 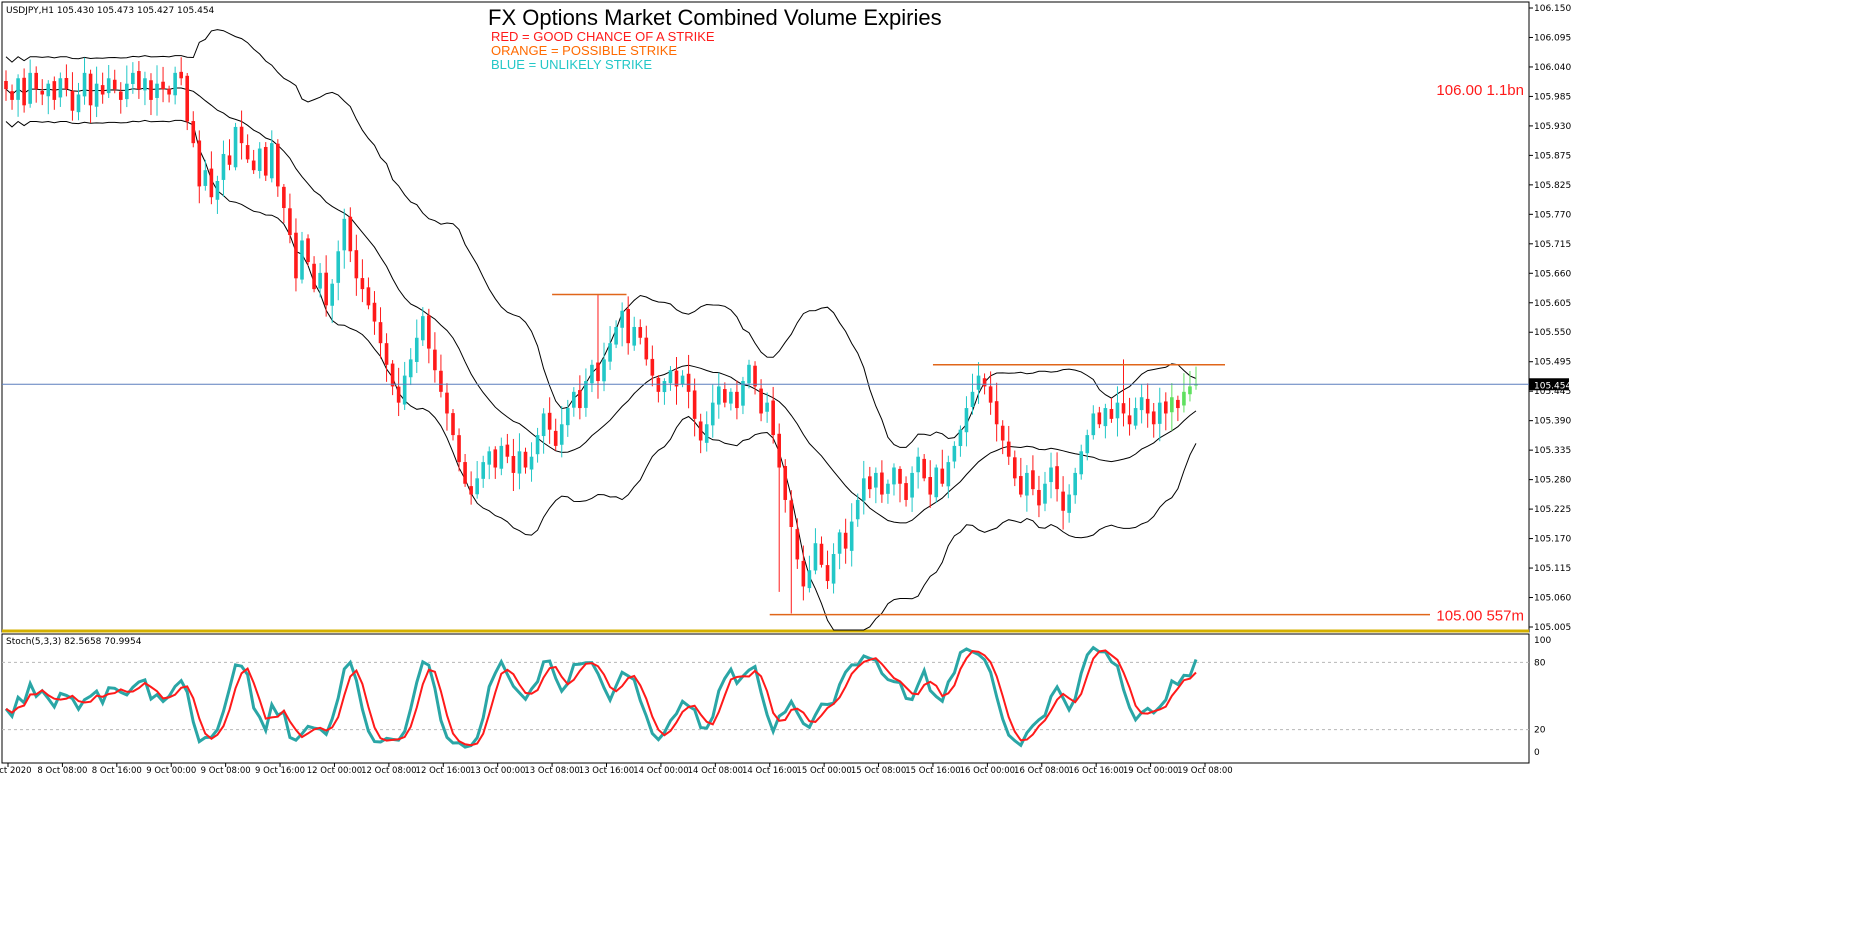 What do you see at coordinates (1552, 156) in the screenshot?
I see `price-tick-label: 105.875` at bounding box center [1552, 156].